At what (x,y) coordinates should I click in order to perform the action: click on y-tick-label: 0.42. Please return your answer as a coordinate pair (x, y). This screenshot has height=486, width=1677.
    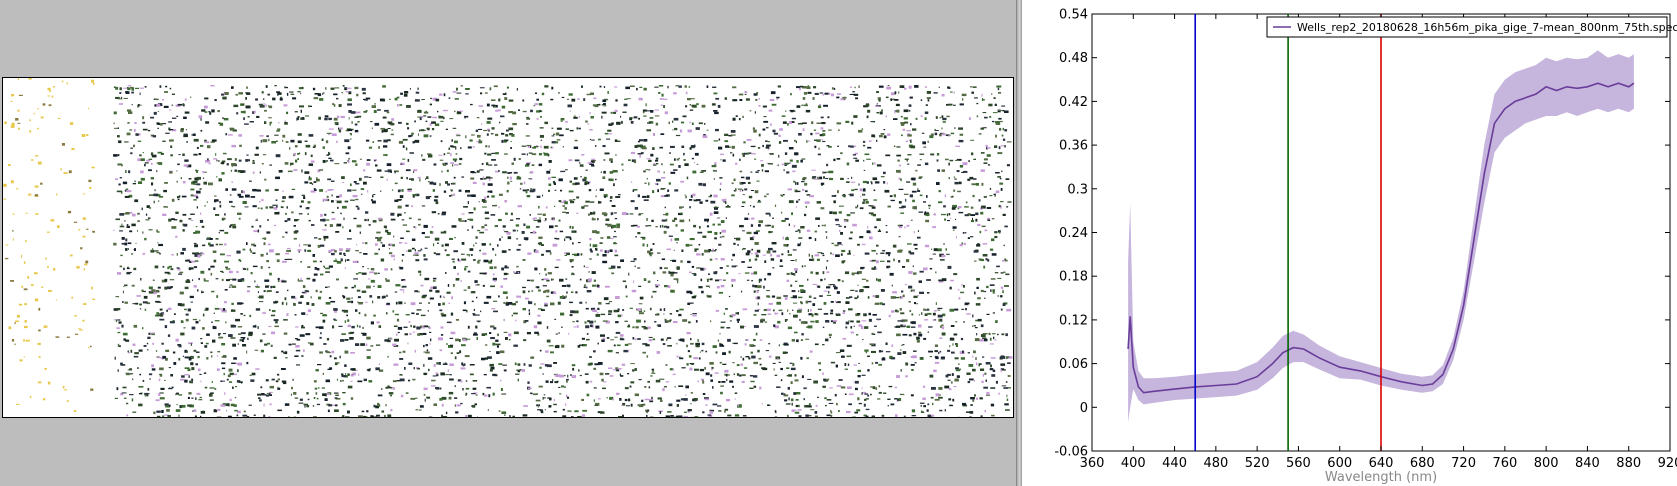
    Looking at the image, I should click on (1073, 102).